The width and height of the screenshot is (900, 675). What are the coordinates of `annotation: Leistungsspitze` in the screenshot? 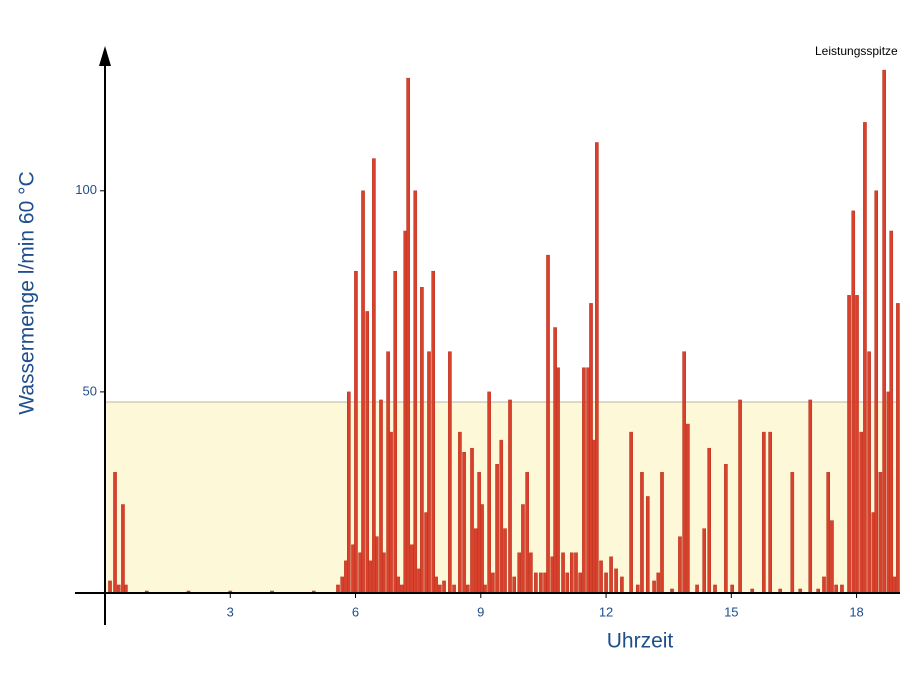 It's located at (856, 51).